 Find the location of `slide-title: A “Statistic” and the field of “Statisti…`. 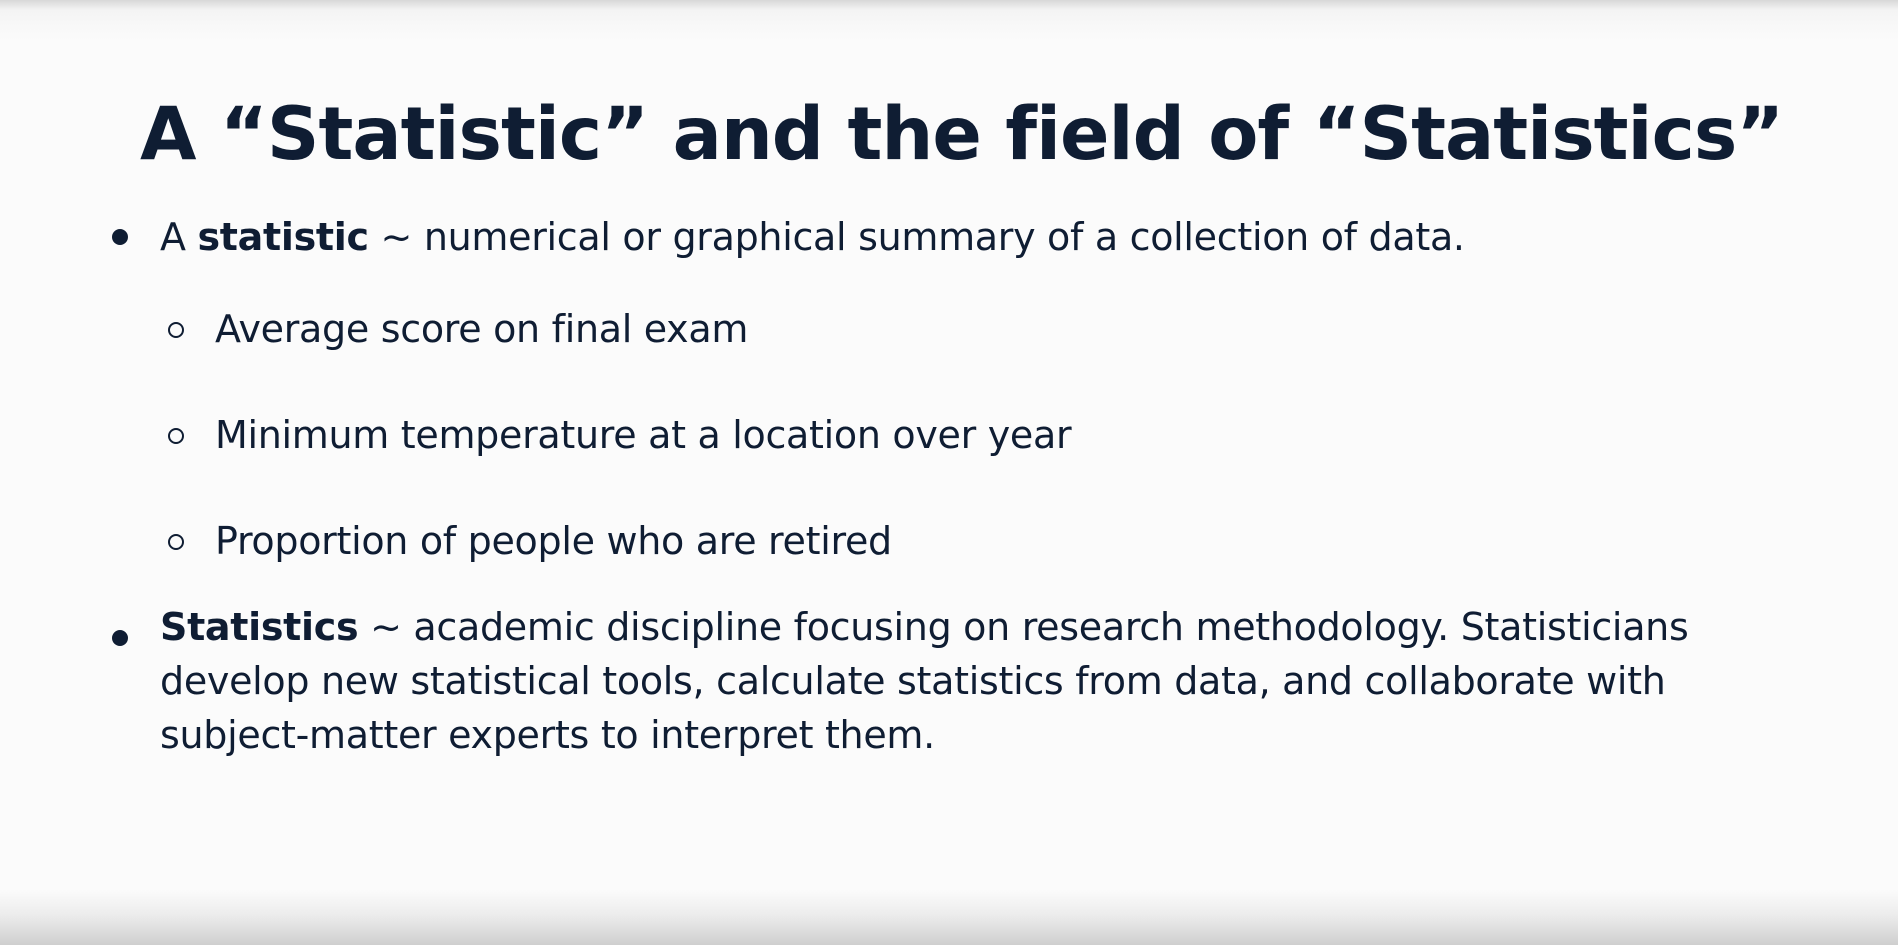

slide-title: A “Statistic” and the field of “Statisti… is located at coordinates (962, 134).